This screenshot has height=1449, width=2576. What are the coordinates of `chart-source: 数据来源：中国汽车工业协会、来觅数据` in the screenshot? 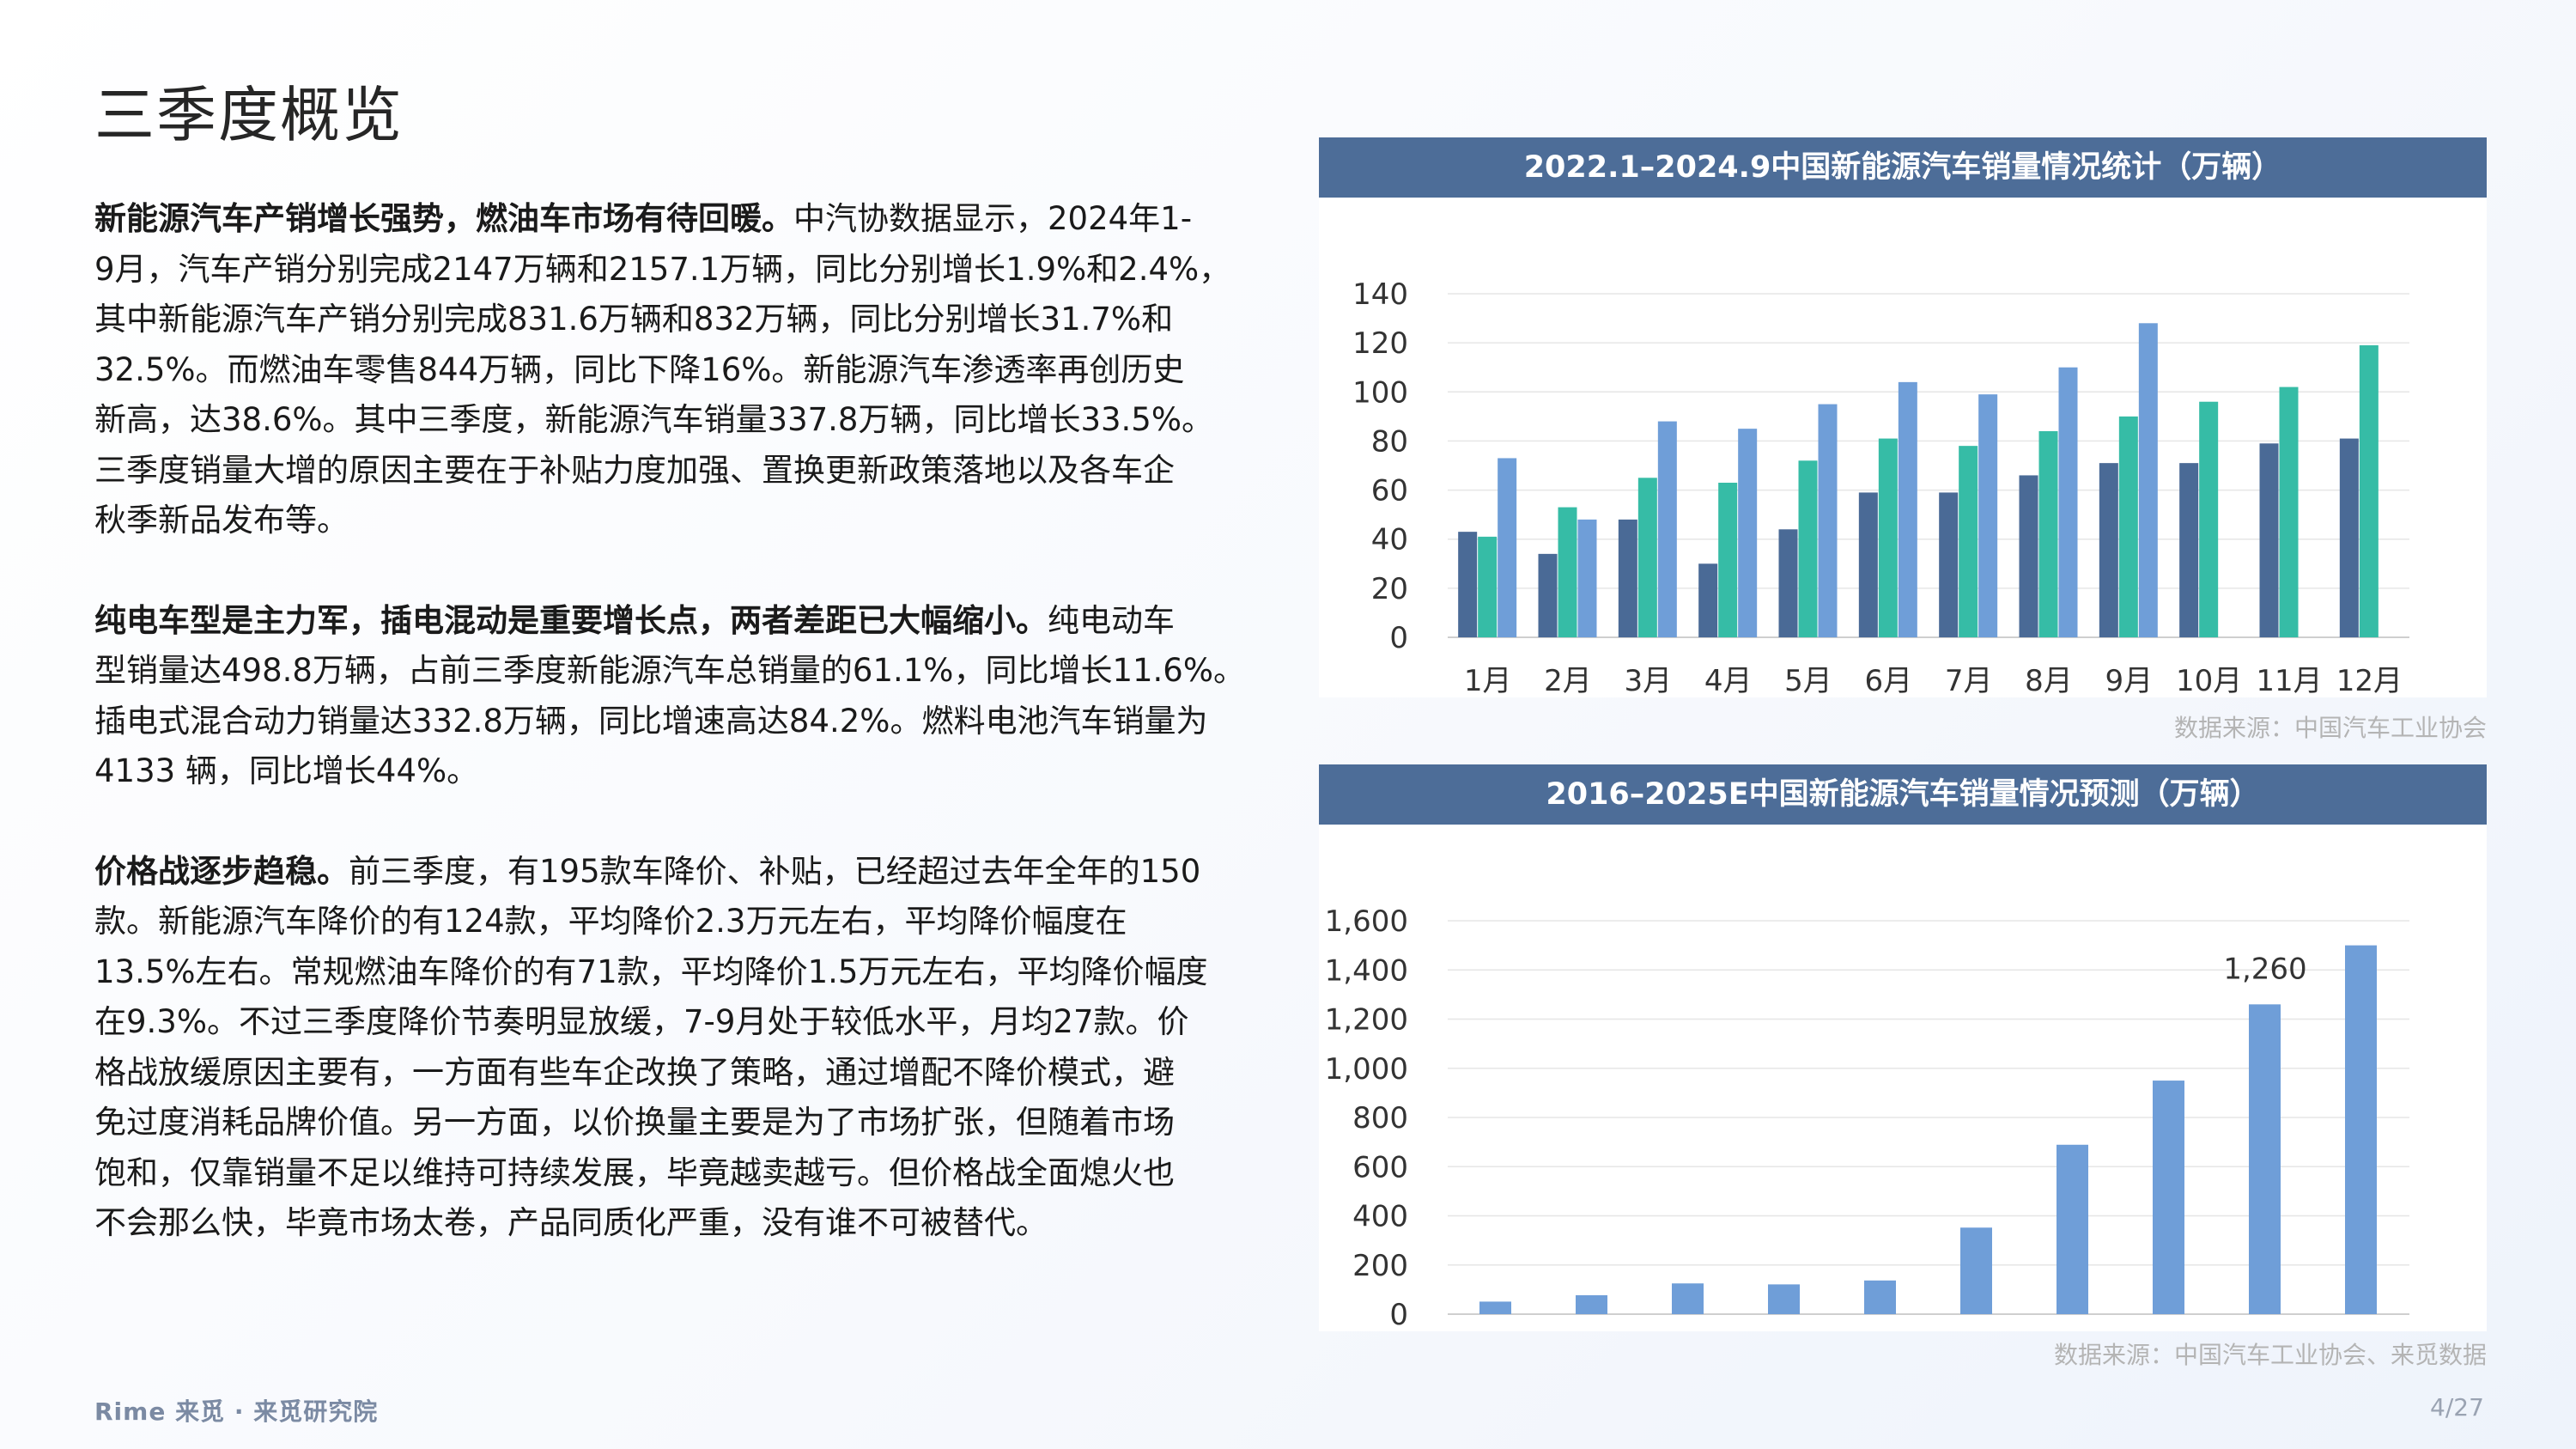 It's located at (2270, 1355).